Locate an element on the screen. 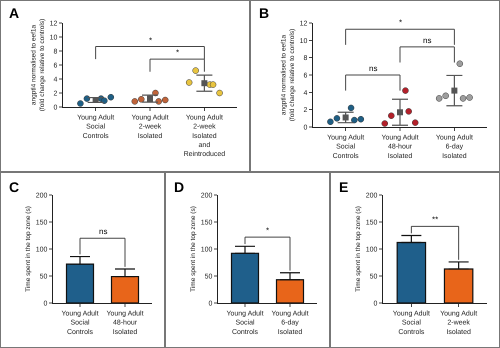  chart-title: C is located at coordinates (14, 187).